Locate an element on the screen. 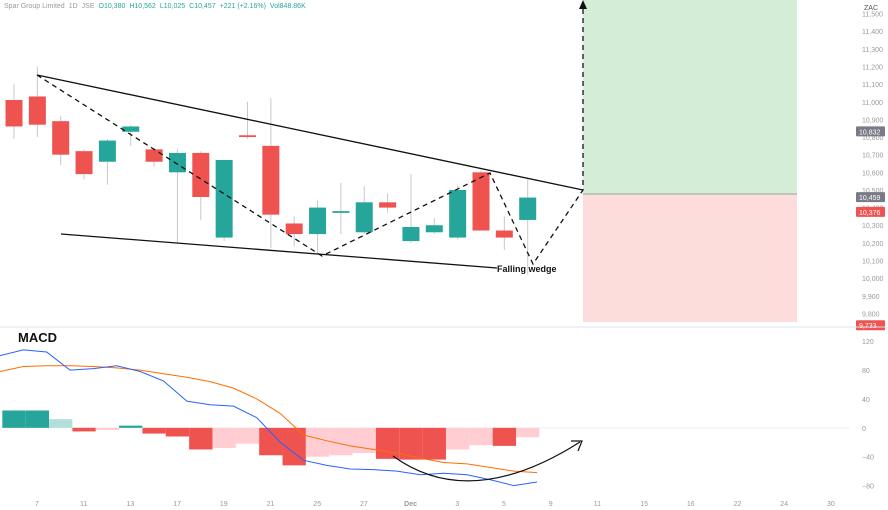 Image resolution: width=888 pixels, height=510 pixels. macd-title: MACD is located at coordinates (37, 337).